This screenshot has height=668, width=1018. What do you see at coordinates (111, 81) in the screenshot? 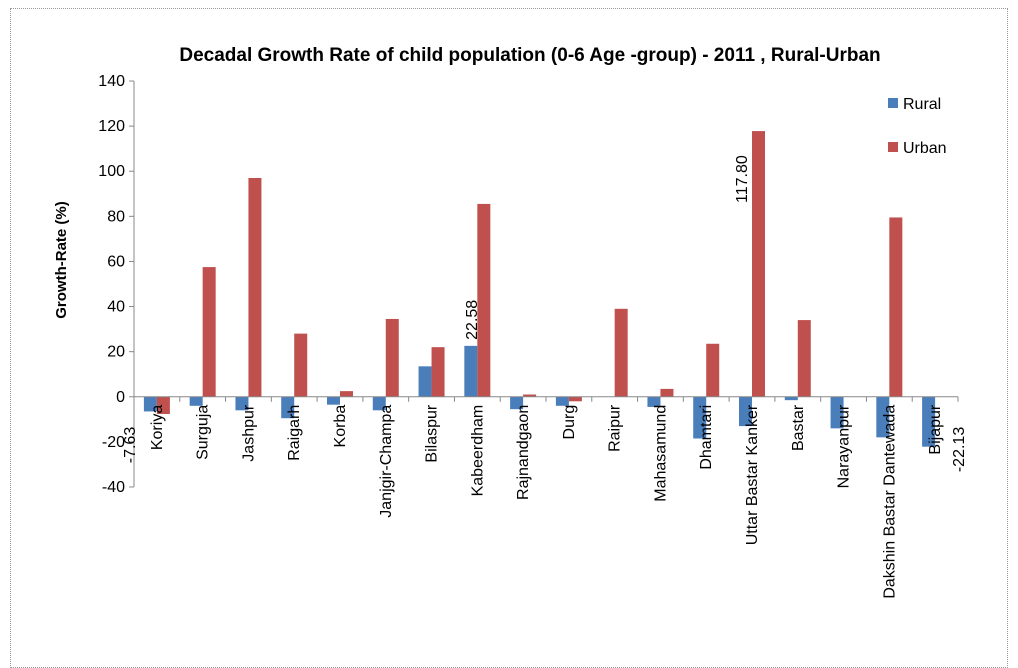
I see `y-tick-label: 140` at bounding box center [111, 81].